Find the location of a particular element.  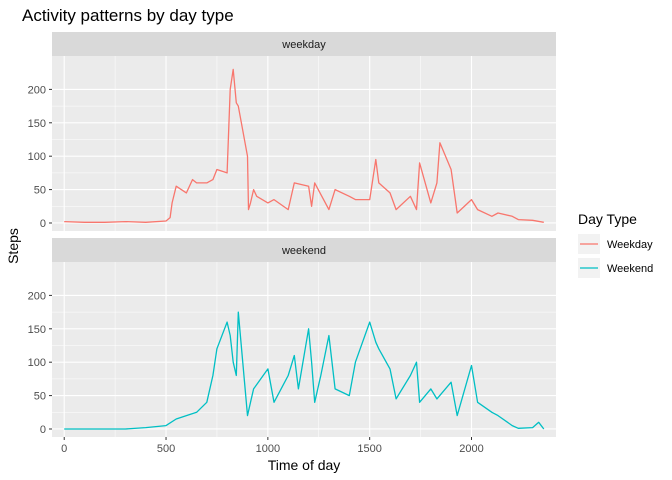

y-axis-title: Steps is located at coordinates (13, 246).